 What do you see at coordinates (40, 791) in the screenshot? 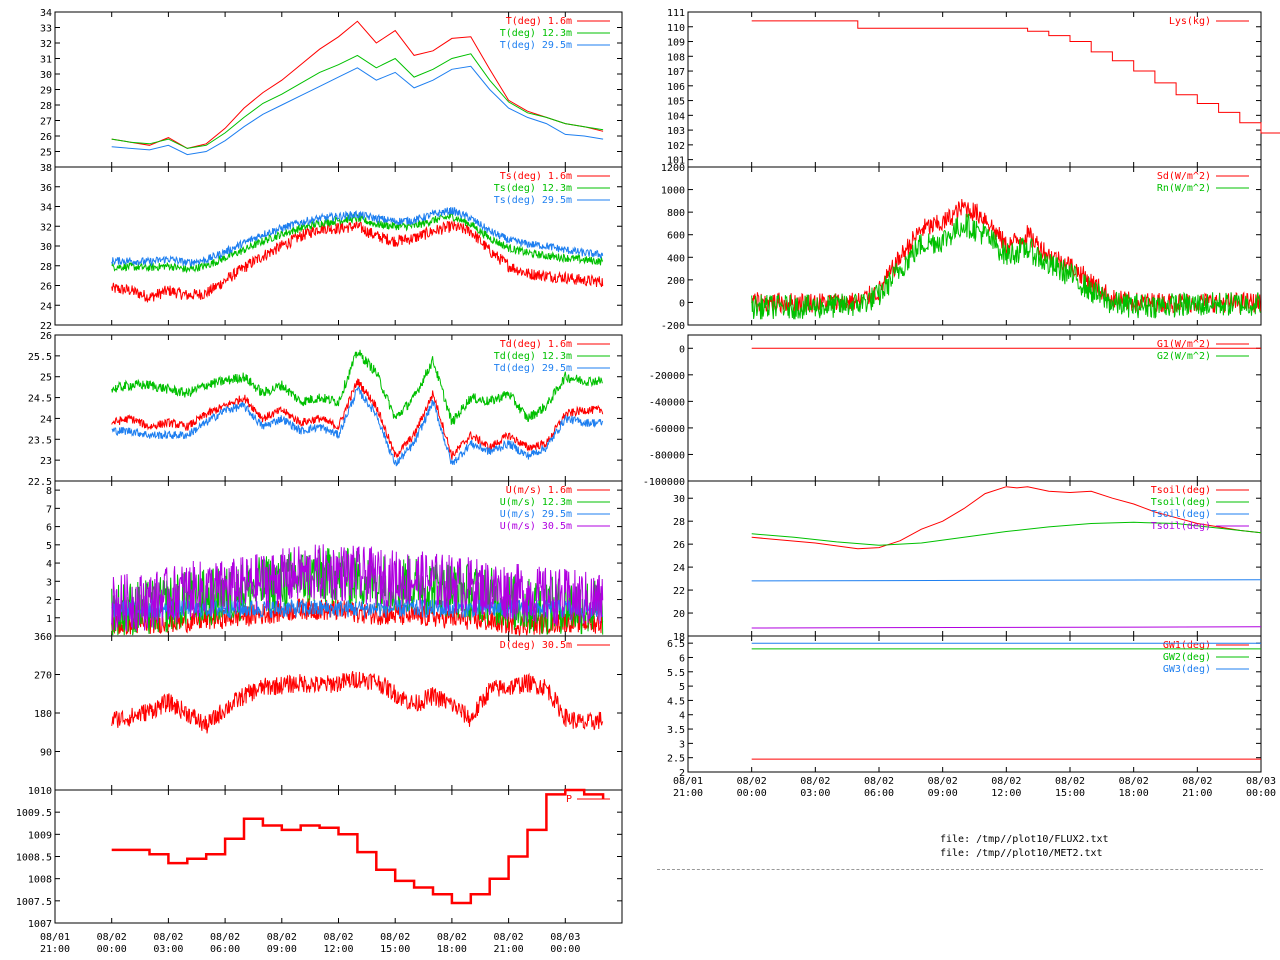
I see `y-tick-label: 1010` at bounding box center [40, 791].